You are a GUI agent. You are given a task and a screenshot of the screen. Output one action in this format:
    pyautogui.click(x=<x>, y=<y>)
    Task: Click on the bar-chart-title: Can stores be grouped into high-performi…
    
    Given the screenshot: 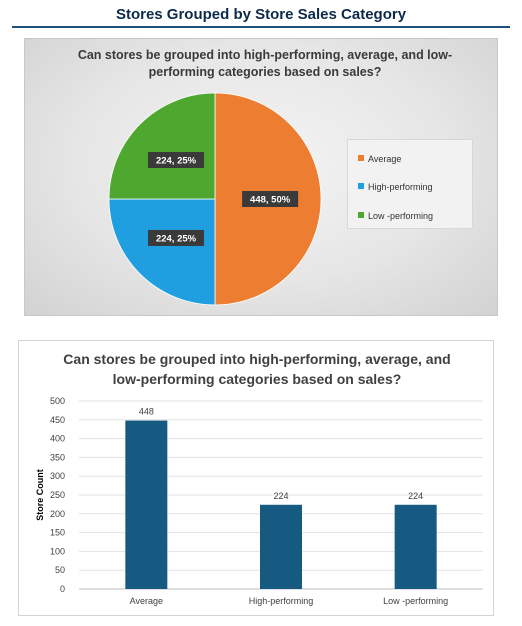 What is the action you would take?
    pyautogui.click(x=257, y=369)
    